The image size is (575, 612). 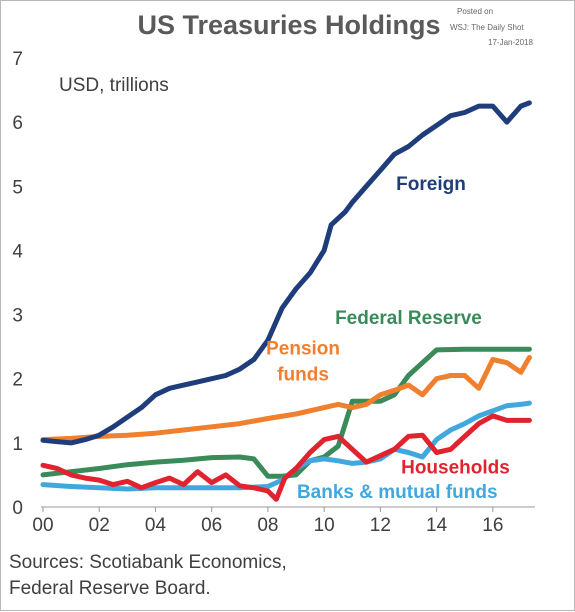 What do you see at coordinates (286, 457) in the screenshot?
I see `series-line-households` at bounding box center [286, 457].